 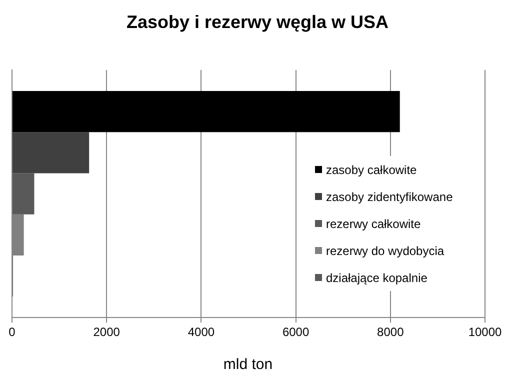 What do you see at coordinates (373, 223) in the screenshot?
I see `legend-label: rezerwy całkowite` at bounding box center [373, 223].